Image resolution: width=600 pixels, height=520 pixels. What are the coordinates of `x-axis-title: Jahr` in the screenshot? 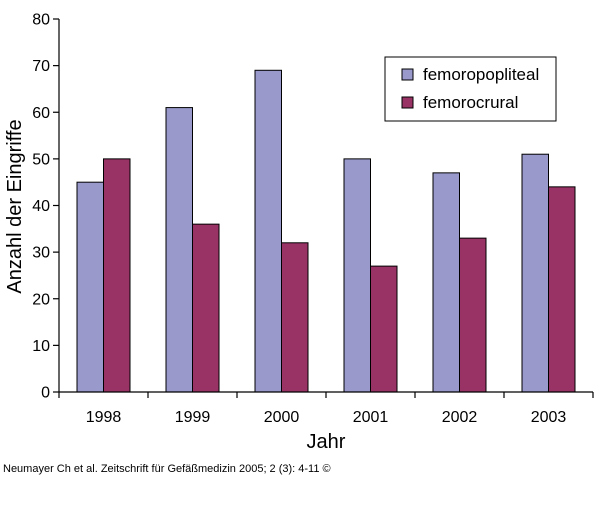 It's located at (326, 442).